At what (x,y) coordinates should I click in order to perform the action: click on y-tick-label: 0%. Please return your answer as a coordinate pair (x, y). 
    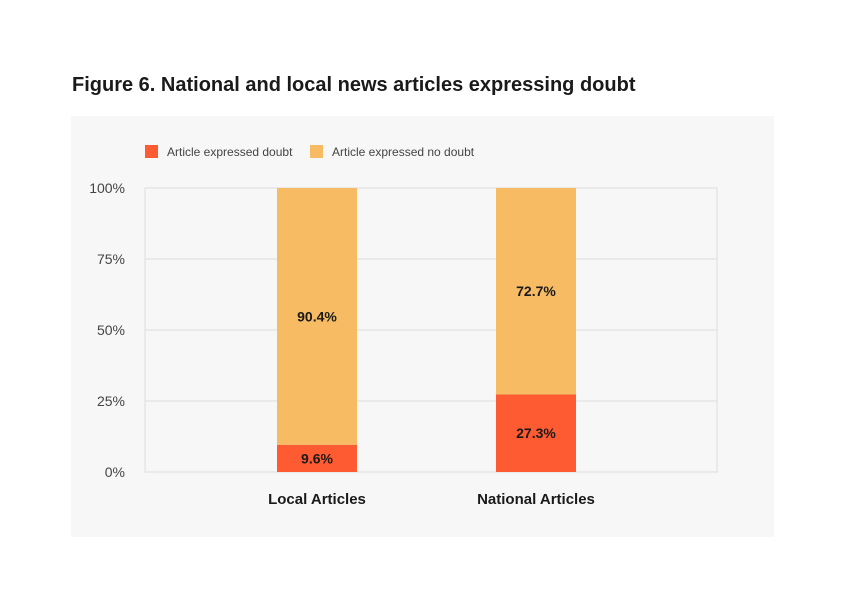
    Looking at the image, I should click on (115, 472).